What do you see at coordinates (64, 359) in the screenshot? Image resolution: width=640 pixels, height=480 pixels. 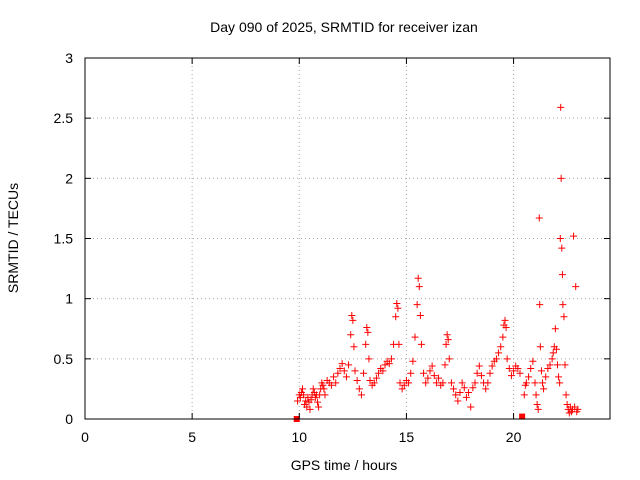 I see `y-tick-label: 0.5` at bounding box center [64, 359].